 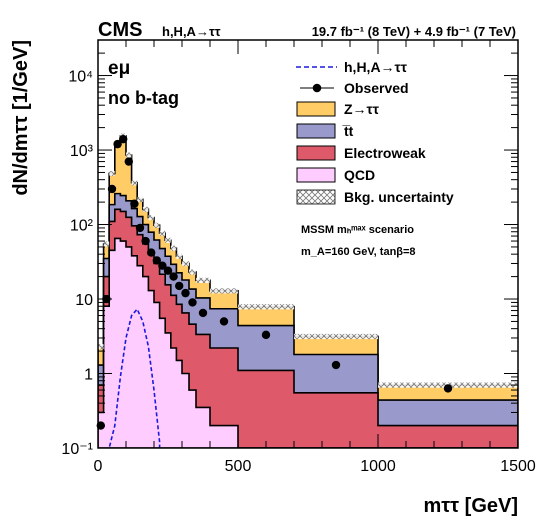 What do you see at coordinates (518, 466) in the screenshot?
I see `x-tick-label: 1500` at bounding box center [518, 466].